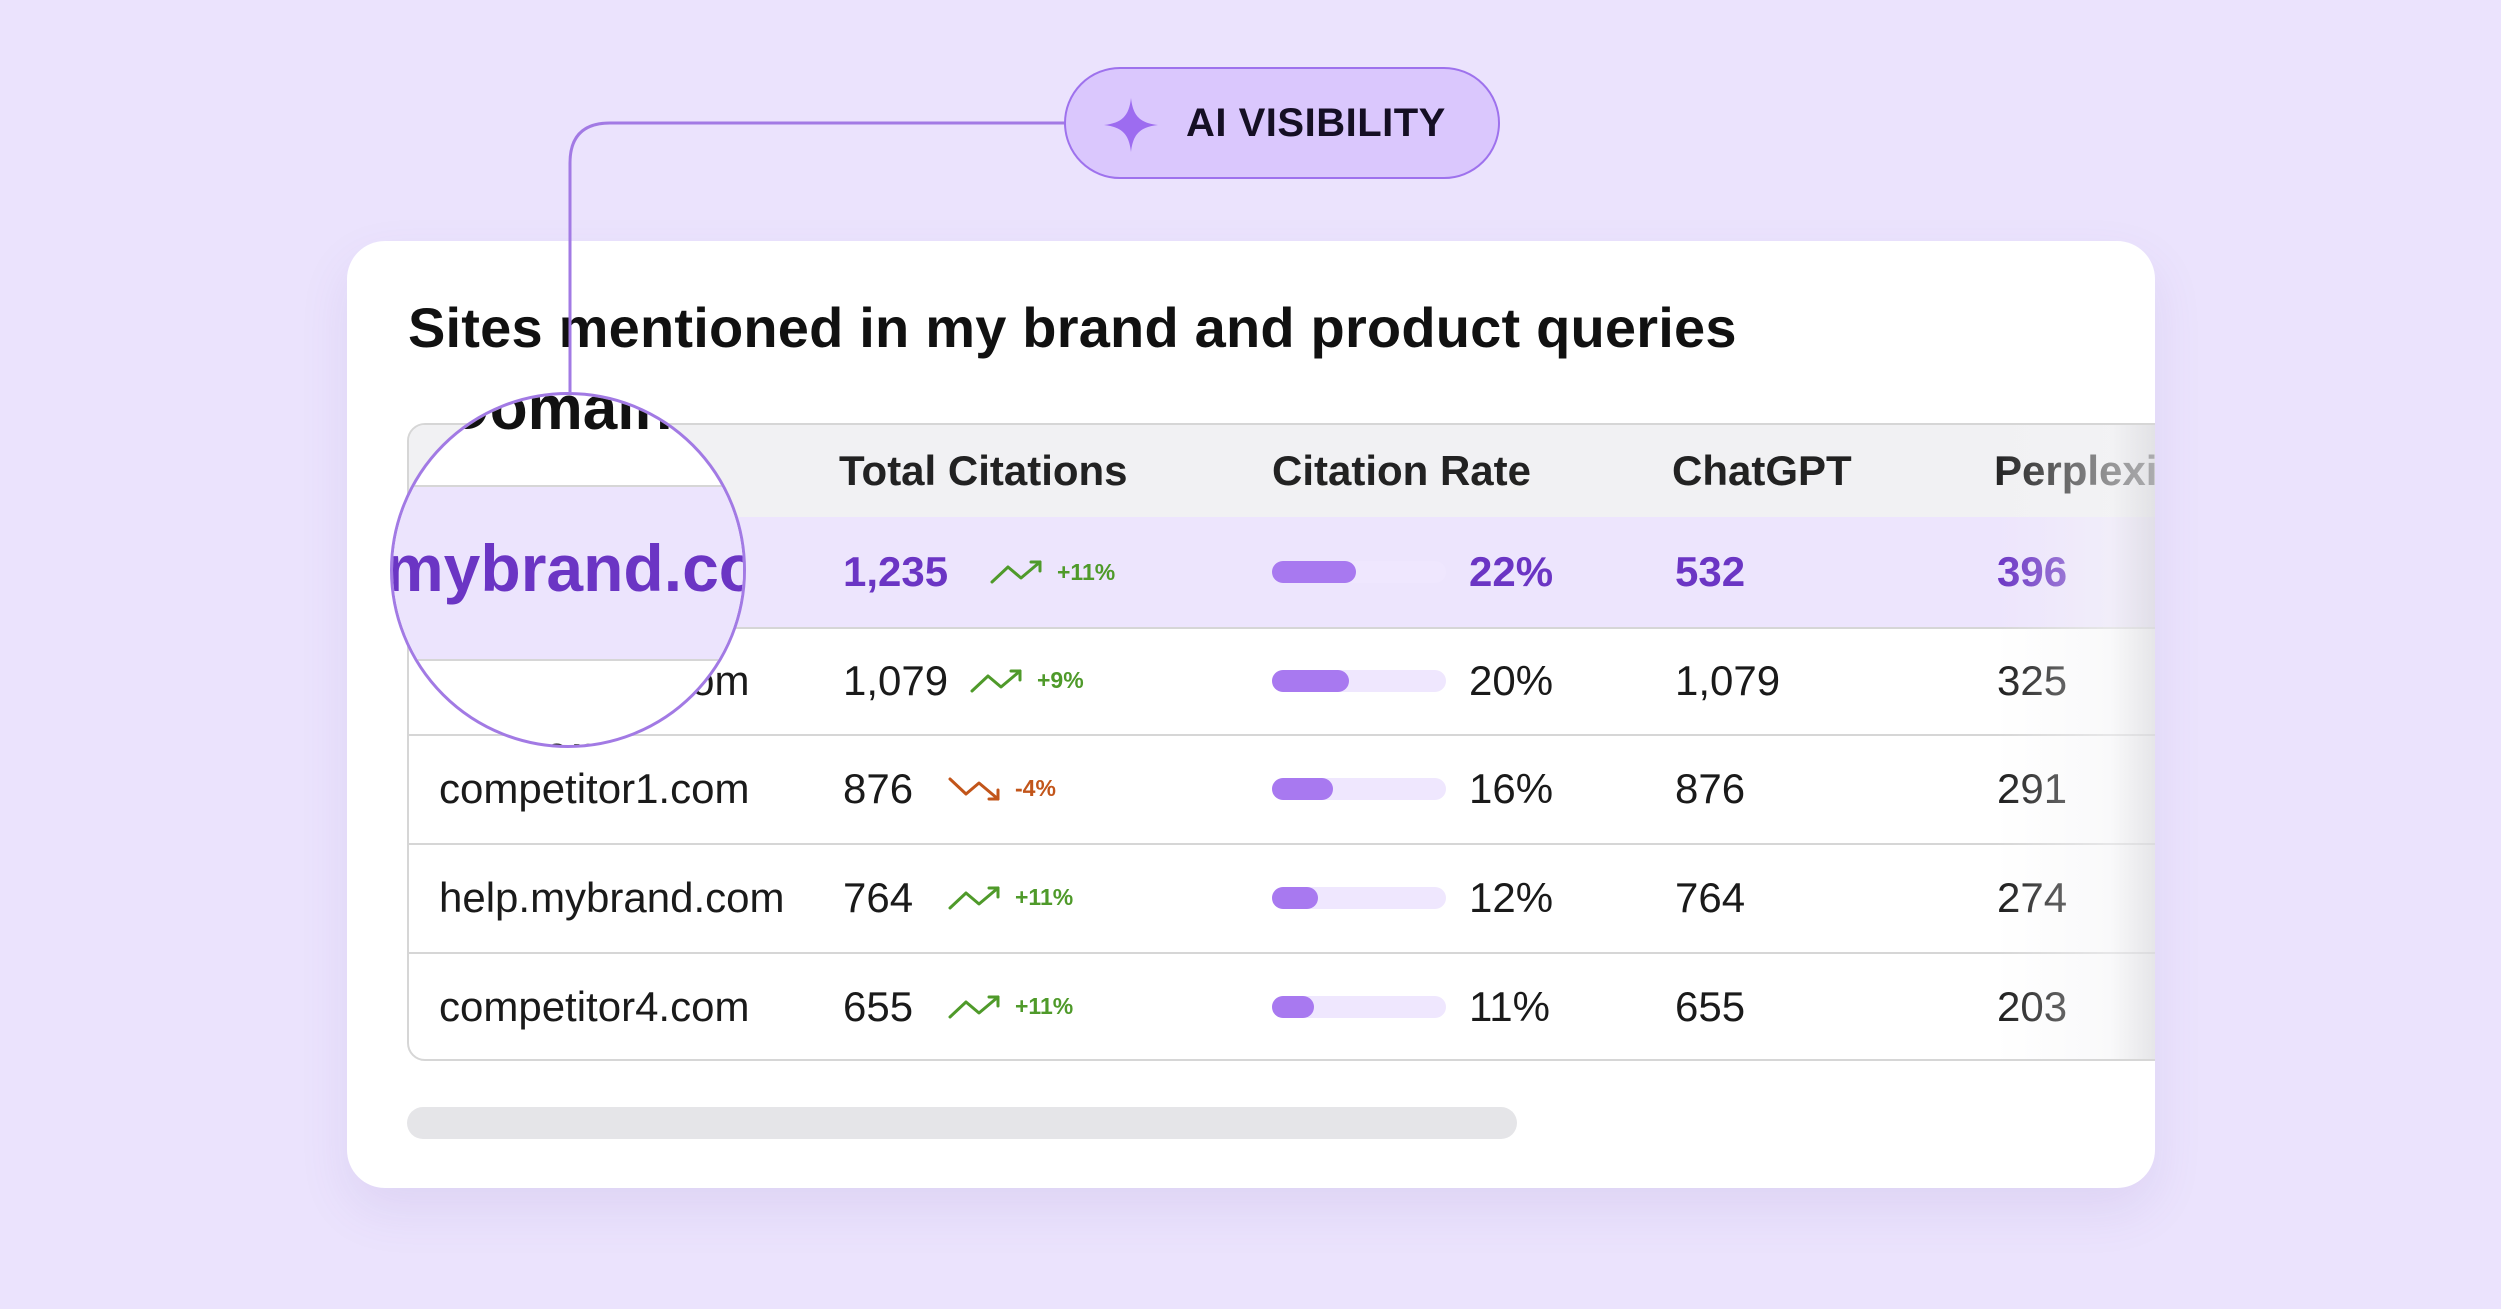 The image size is (2501, 1309). Describe the element at coordinates (2074, 470) in the screenshot. I see `column-header-perplexity: Perplexity` at that location.